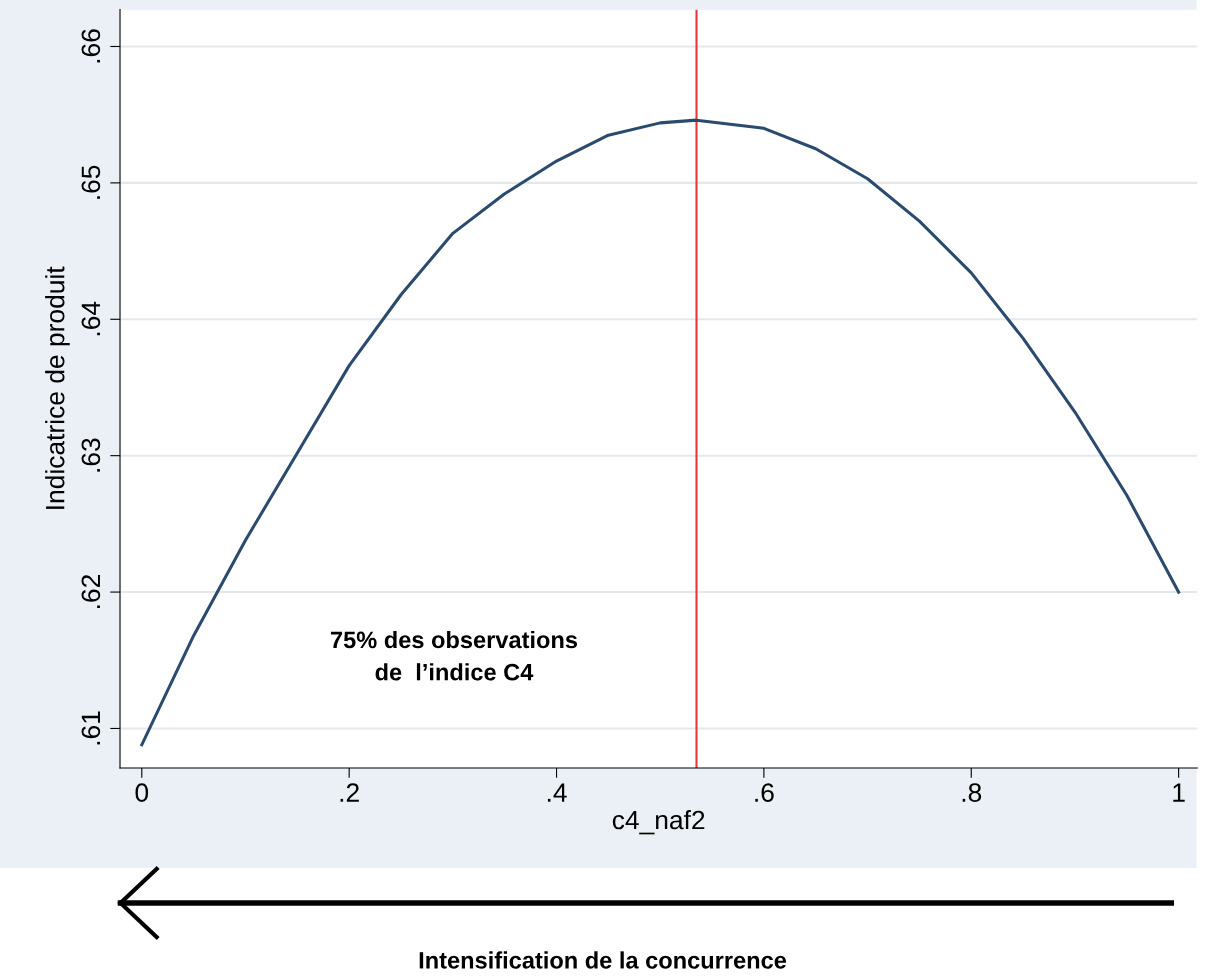 The height and width of the screenshot is (976, 1205). I want to click on x-tick-label: .8, so click(972, 792).